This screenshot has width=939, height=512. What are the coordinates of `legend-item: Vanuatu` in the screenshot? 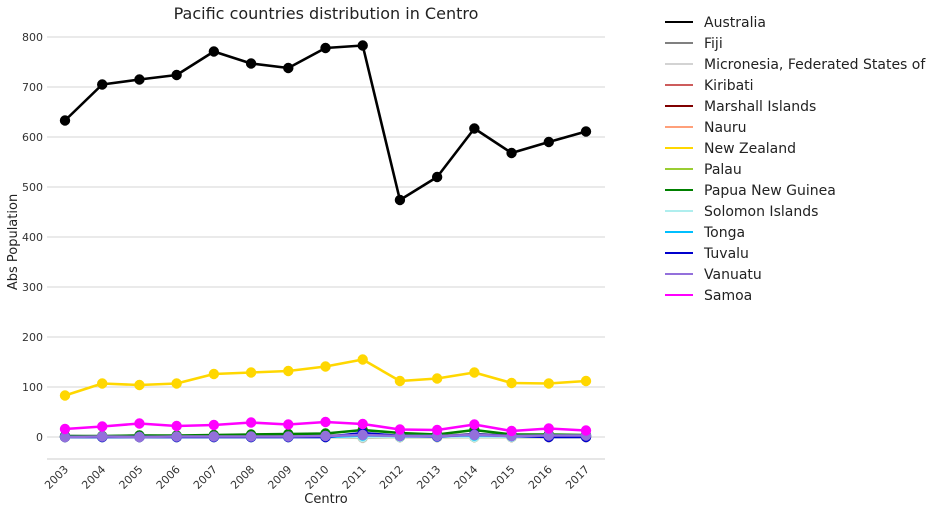 It's located at (713, 275).